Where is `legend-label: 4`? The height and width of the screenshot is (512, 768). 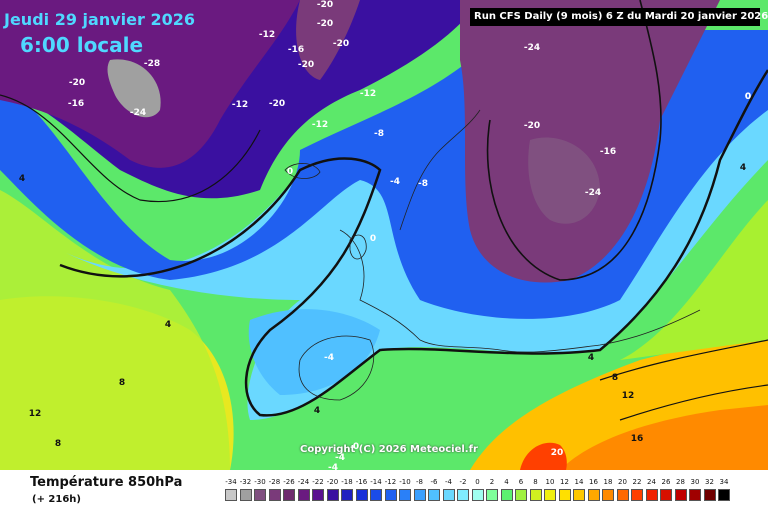 legend-label: 4 is located at coordinates (506, 482).